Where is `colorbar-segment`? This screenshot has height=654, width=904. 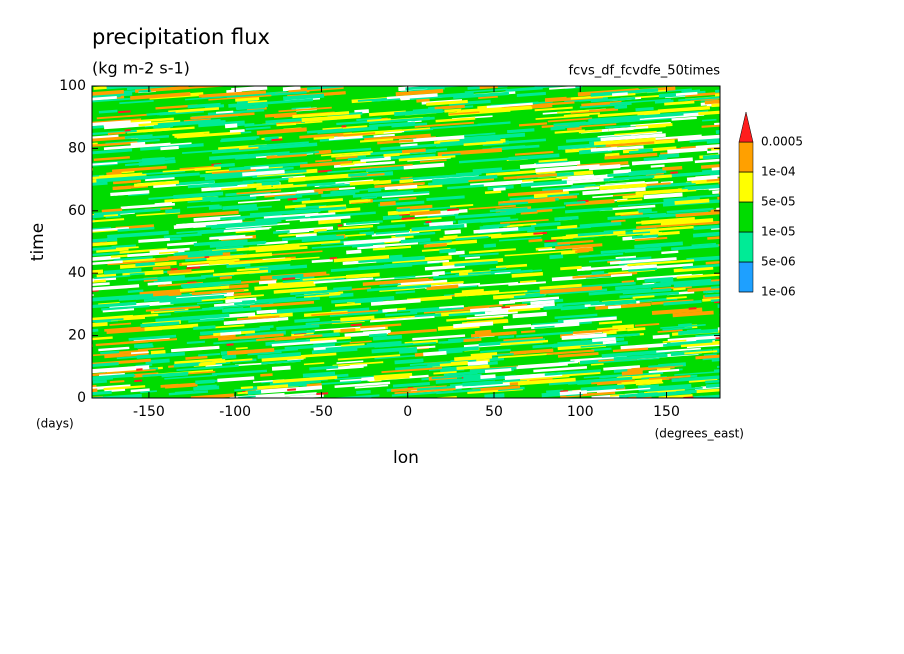 colorbar-segment is located at coordinates (746, 157).